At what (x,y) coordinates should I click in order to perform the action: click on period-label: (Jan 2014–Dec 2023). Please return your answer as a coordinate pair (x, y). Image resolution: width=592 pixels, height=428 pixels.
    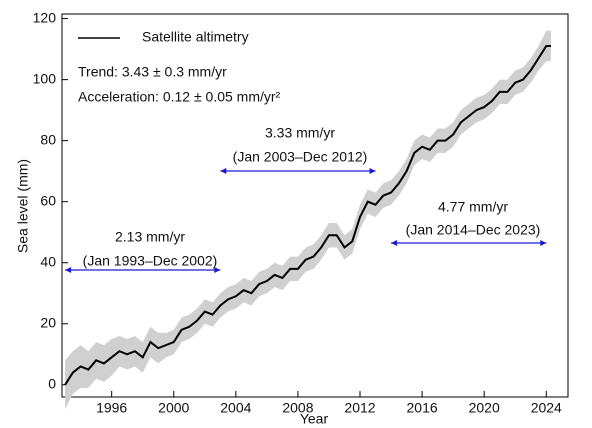
    Looking at the image, I should click on (473, 230).